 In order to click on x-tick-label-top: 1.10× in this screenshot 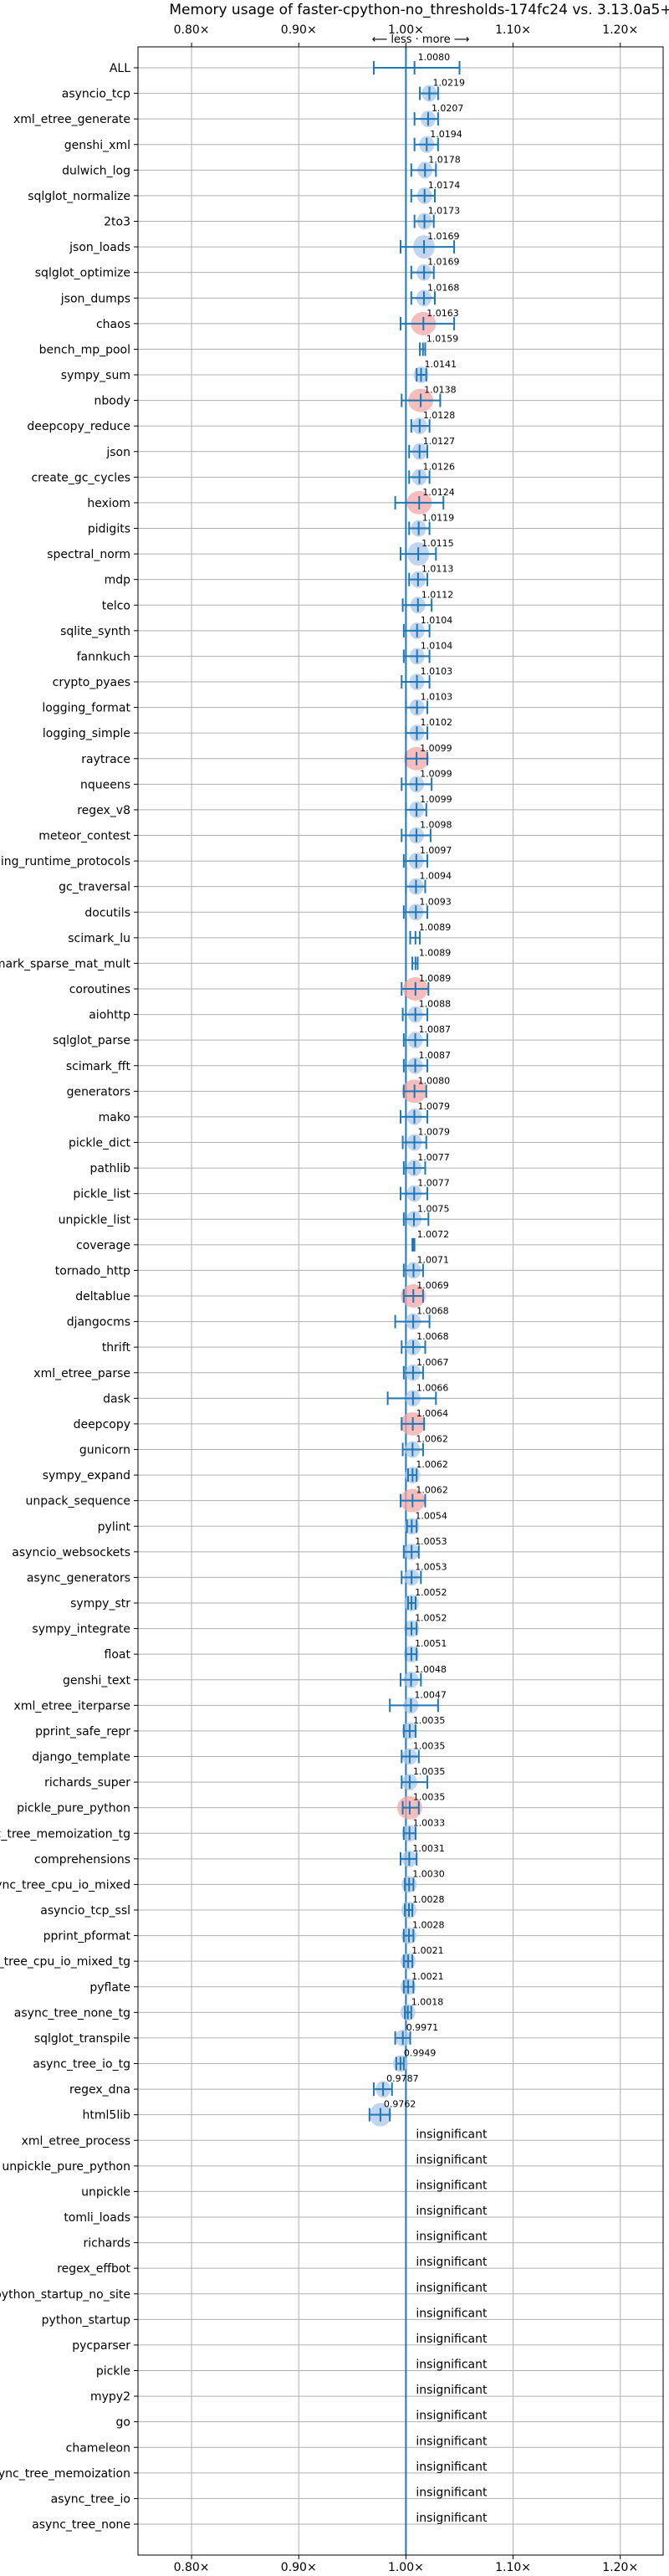, I will do `click(513, 30)`.